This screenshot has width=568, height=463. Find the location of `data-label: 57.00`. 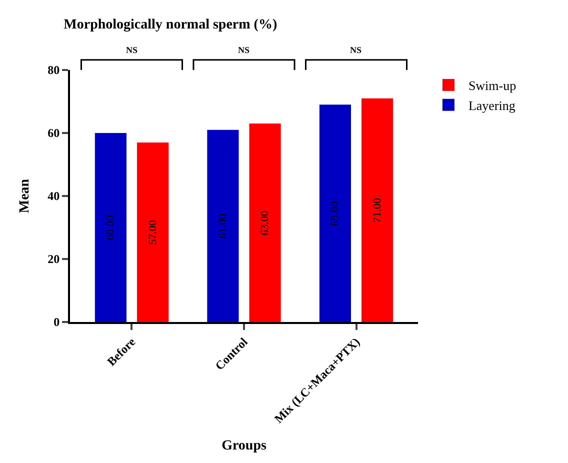

data-label: 57.00 is located at coordinates (152, 232).